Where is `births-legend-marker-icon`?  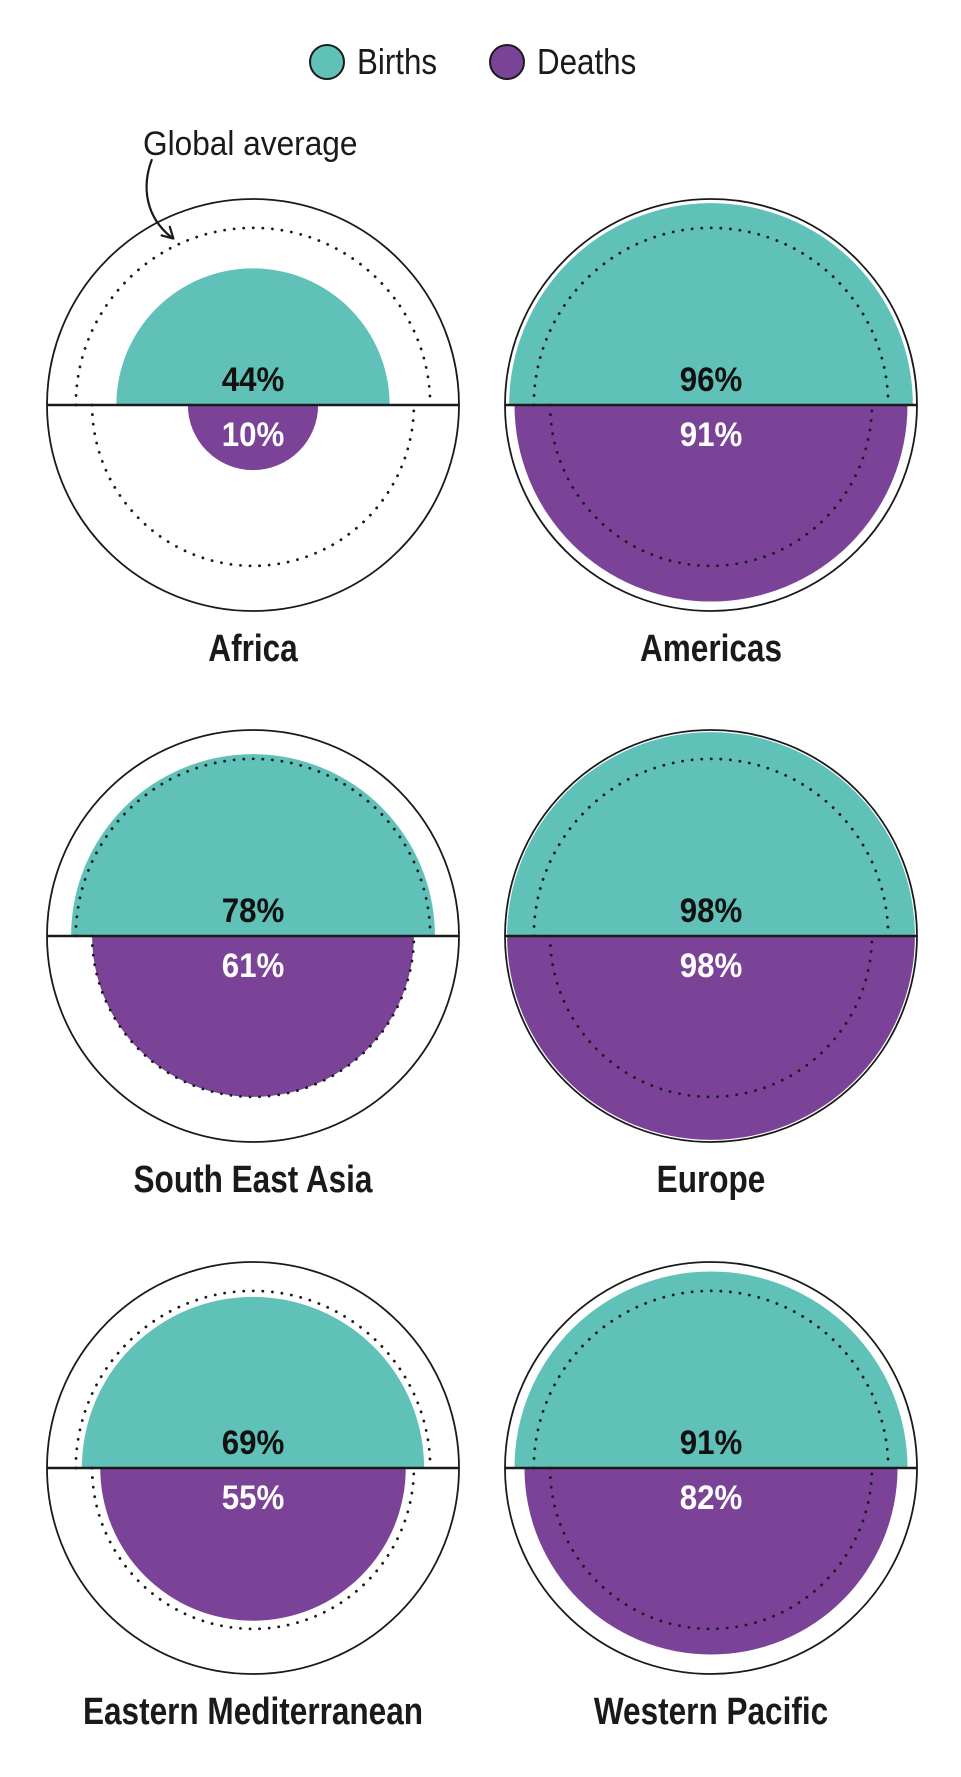 births-legend-marker-icon is located at coordinates (327, 62).